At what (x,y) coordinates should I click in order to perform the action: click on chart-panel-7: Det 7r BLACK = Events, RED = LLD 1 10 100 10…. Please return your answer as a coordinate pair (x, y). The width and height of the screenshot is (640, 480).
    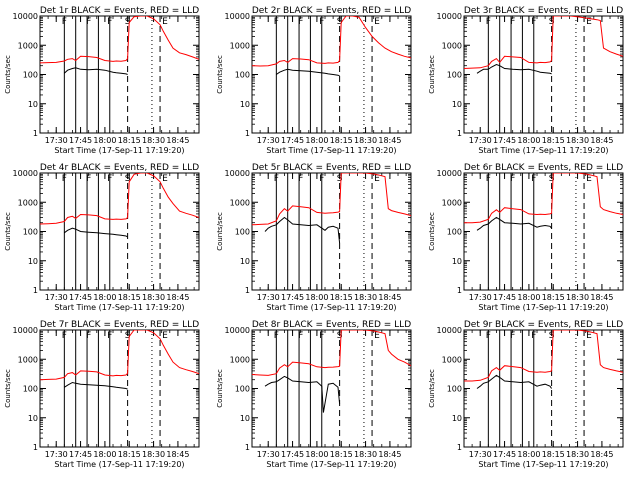
    Looking at the image, I should click on (102, 394).